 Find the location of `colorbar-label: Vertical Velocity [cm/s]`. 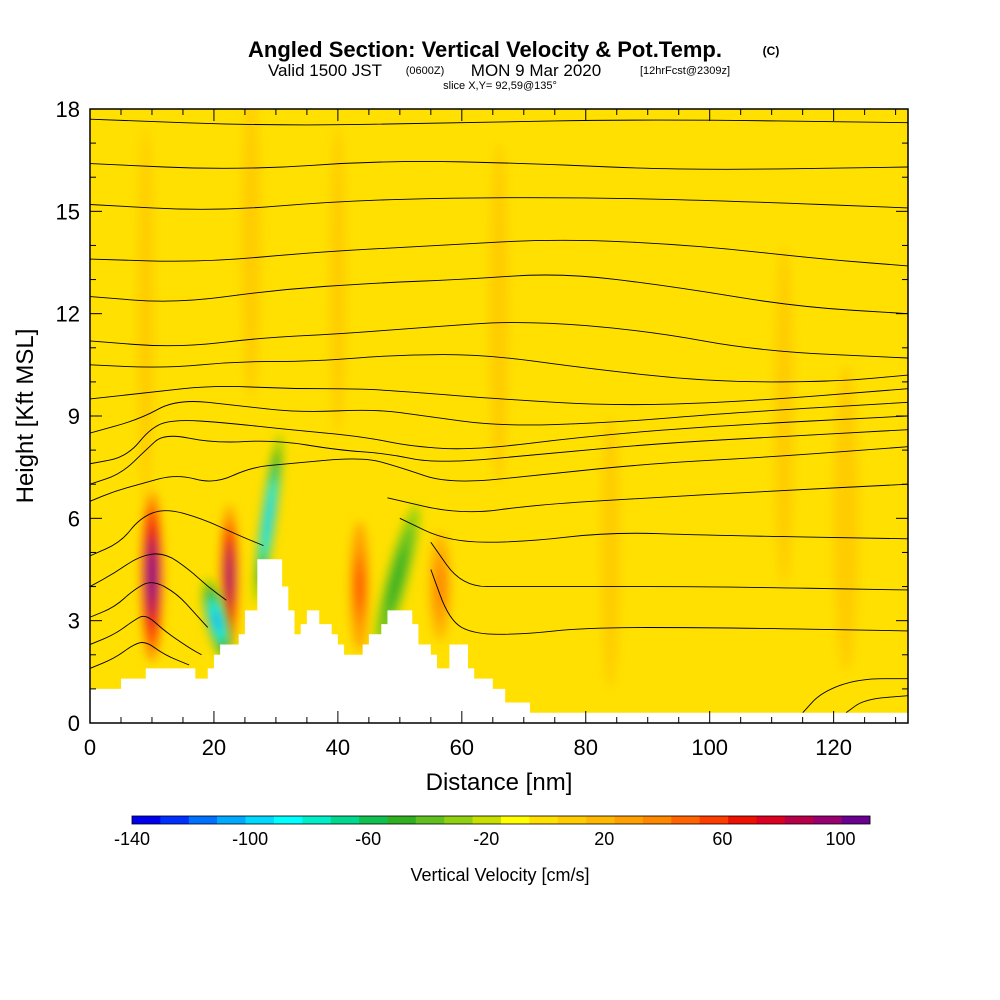

colorbar-label: Vertical Velocity [cm/s] is located at coordinates (499, 875).